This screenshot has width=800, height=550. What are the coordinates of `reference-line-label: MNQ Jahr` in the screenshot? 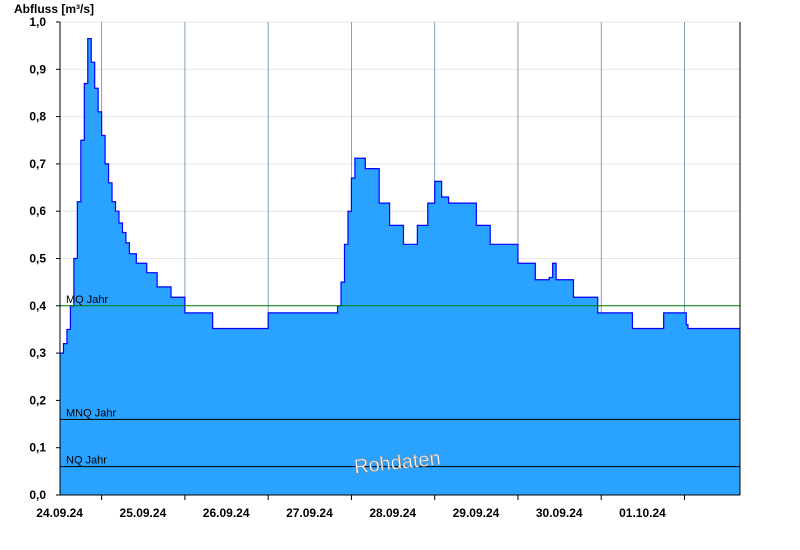 It's located at (91, 413).